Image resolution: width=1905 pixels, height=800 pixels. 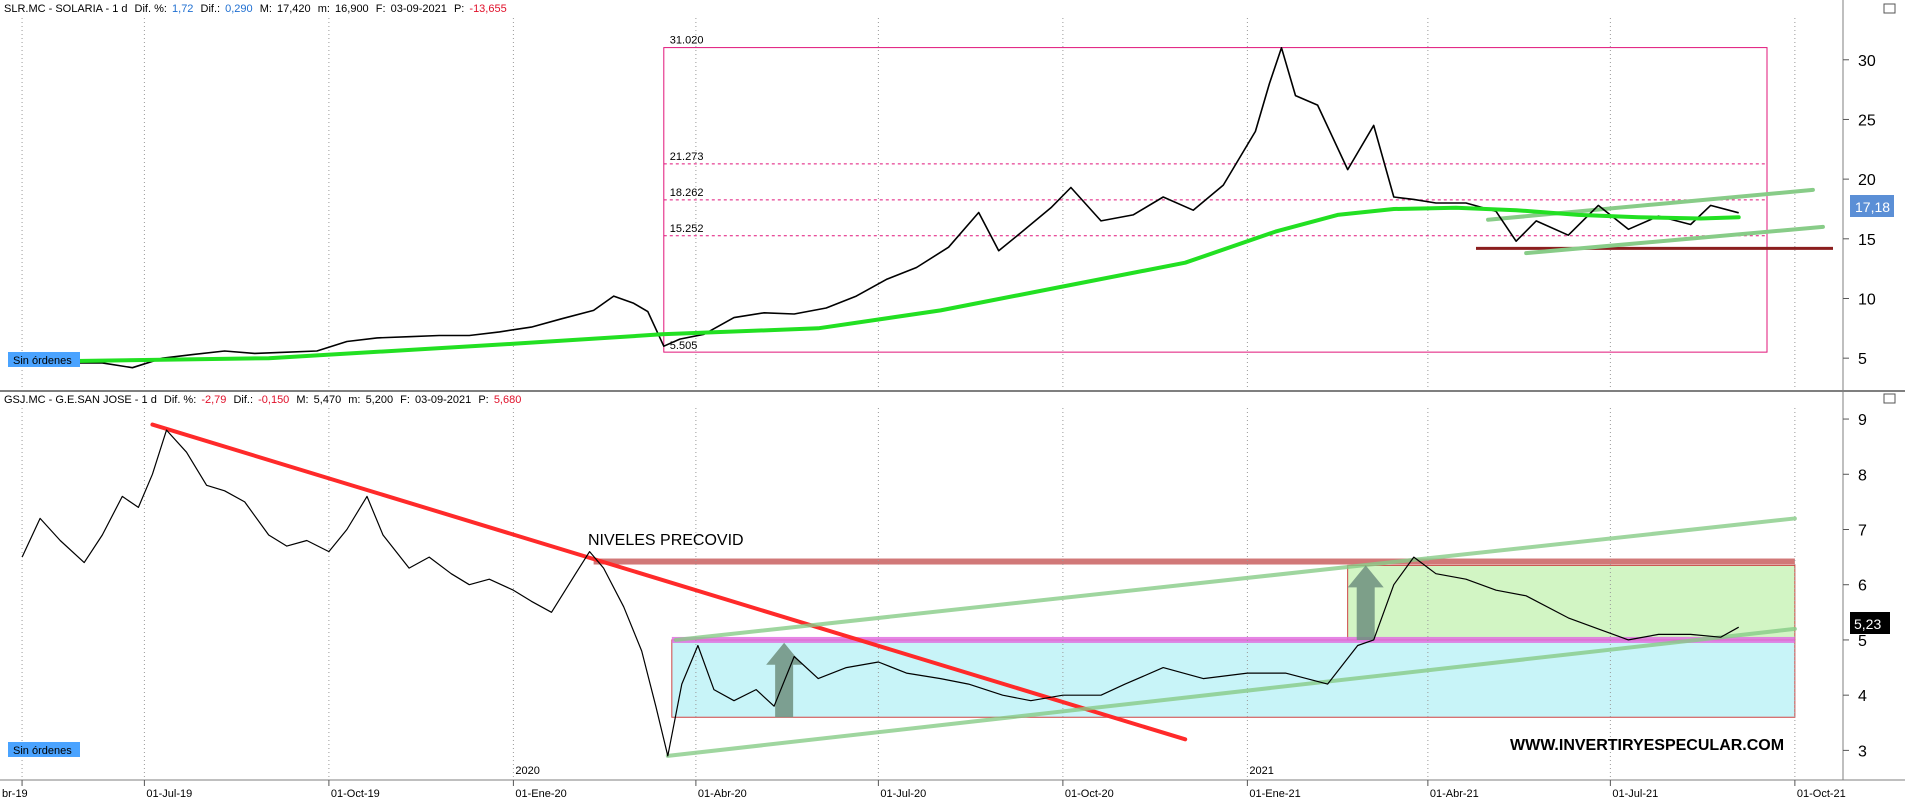 I want to click on x-tick-label: 01-Jul-19, so click(x=169, y=794).